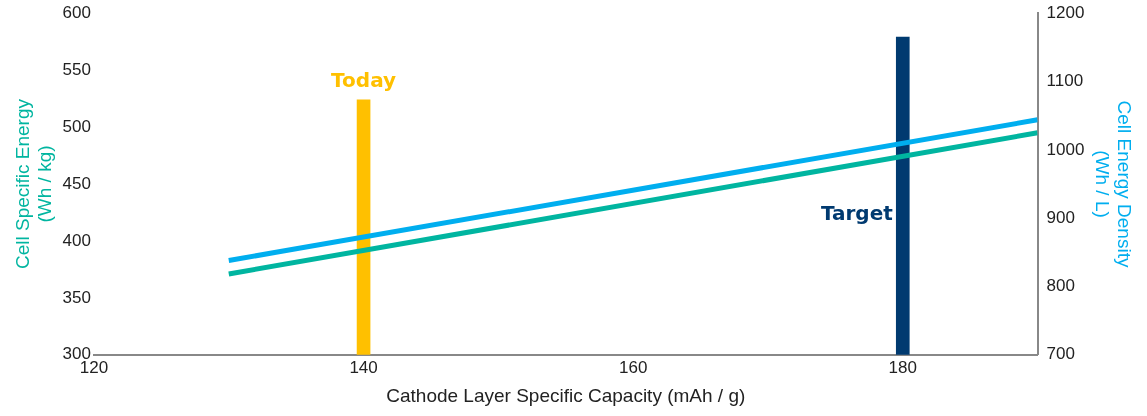 This screenshot has width=1147, height=416. What do you see at coordinates (1065, 12) in the screenshot?
I see `y2-tick-label: 1200` at bounding box center [1065, 12].